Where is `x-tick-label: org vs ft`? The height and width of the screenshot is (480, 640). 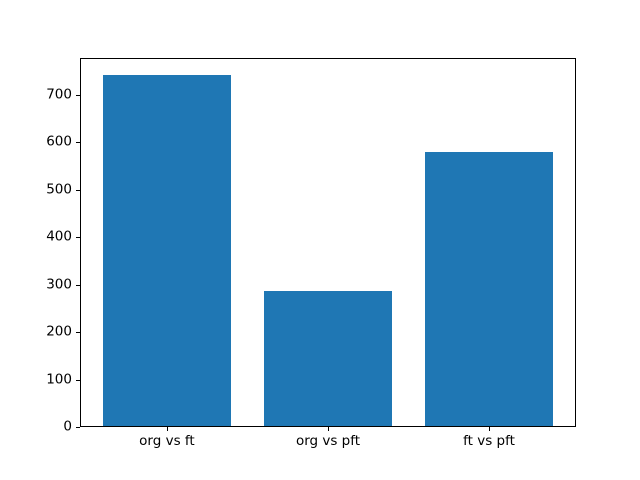 x-tick-label: org vs ft is located at coordinates (167, 441).